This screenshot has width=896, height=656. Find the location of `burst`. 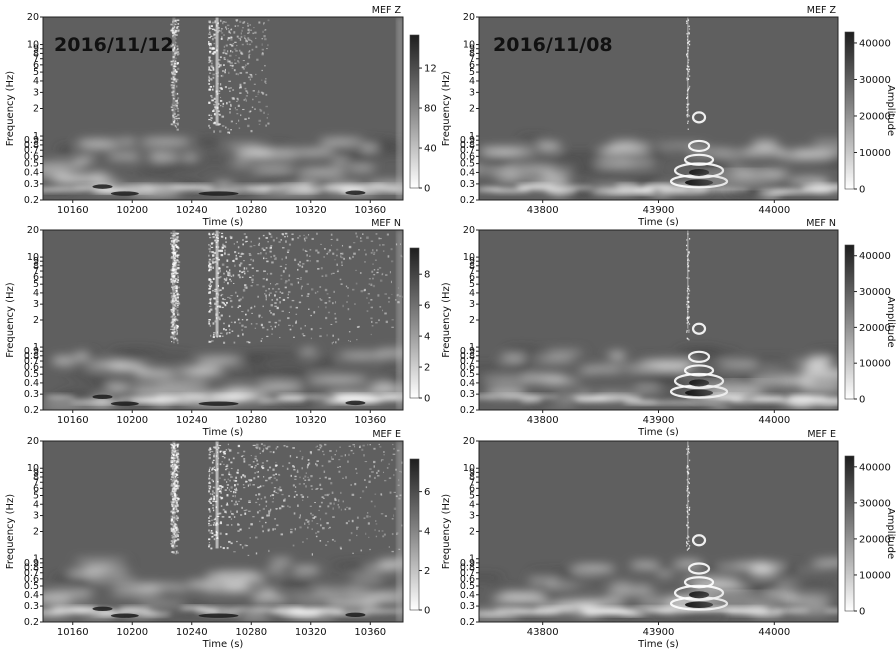

burst is located at coordinates (175, 287).